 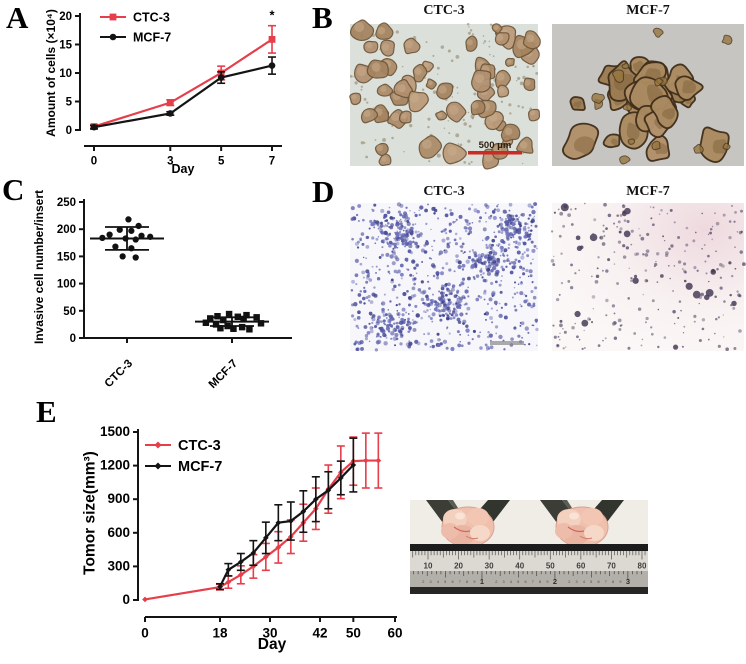 What do you see at coordinates (272, 14) in the screenshot?
I see `significance-asterisk: *` at bounding box center [272, 14].